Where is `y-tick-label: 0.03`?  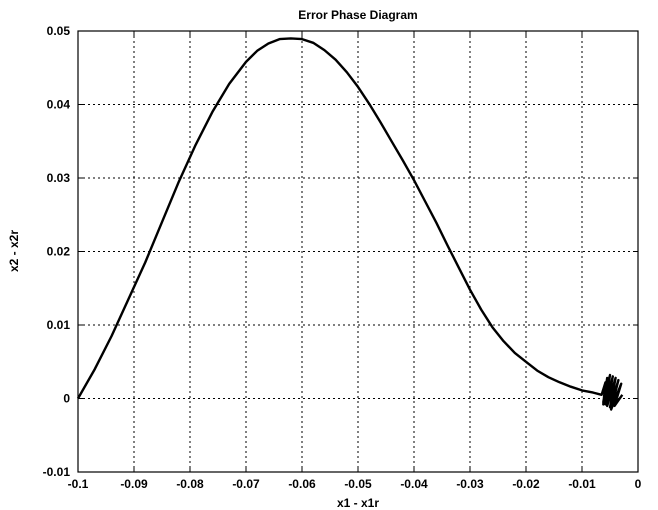
y-tick-label: 0.03 is located at coordinates (59, 178).